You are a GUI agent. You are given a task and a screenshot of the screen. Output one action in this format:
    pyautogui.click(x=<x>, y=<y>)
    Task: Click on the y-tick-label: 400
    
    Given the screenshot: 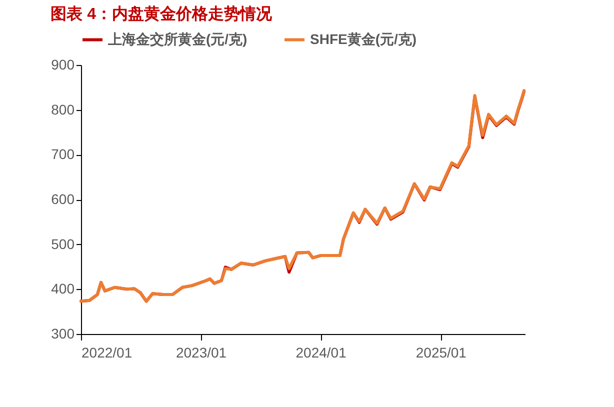 What is the action you would take?
    pyautogui.click(x=63, y=288)
    